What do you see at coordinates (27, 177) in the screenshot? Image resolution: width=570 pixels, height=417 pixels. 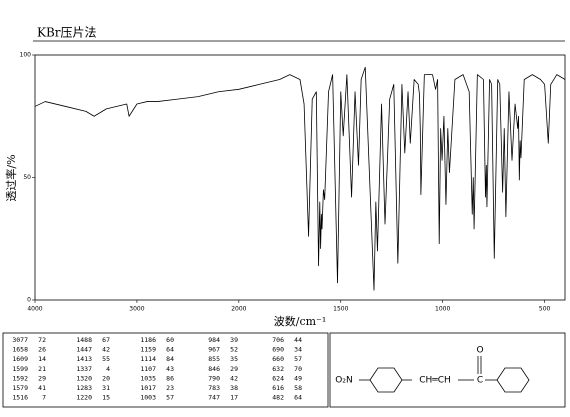 I see `y-tick-label: 50` at bounding box center [27, 177].